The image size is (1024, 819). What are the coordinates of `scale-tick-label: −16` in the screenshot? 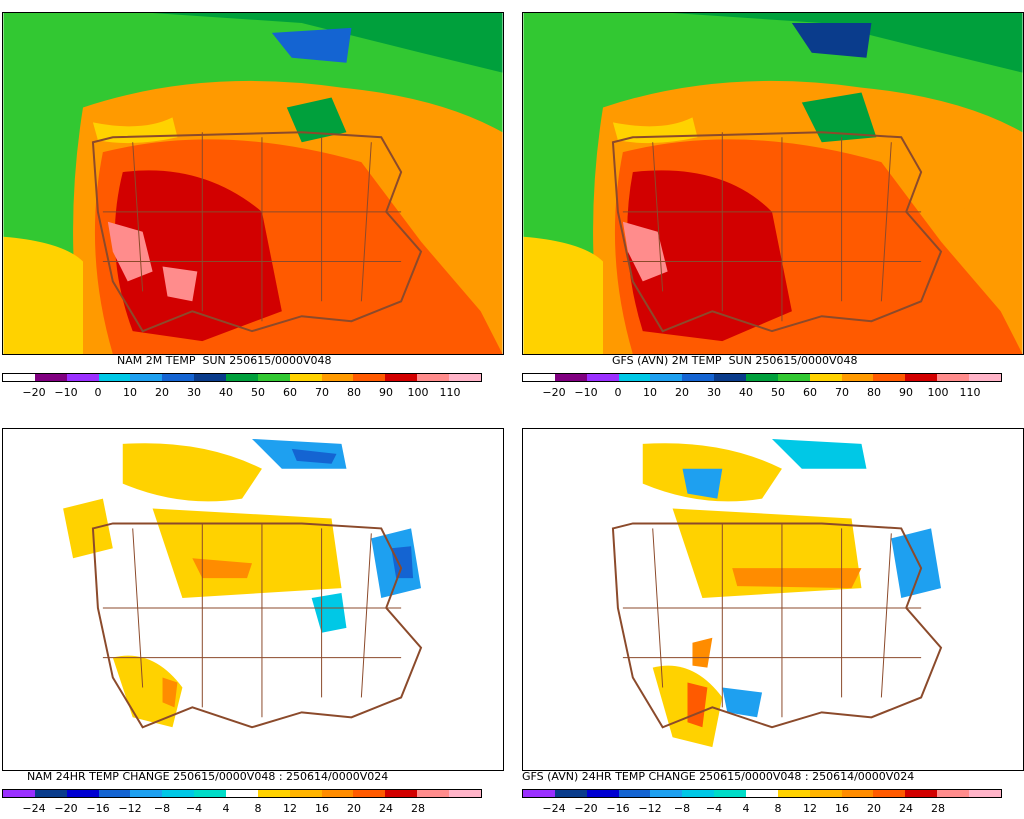 It's located at (98, 808).